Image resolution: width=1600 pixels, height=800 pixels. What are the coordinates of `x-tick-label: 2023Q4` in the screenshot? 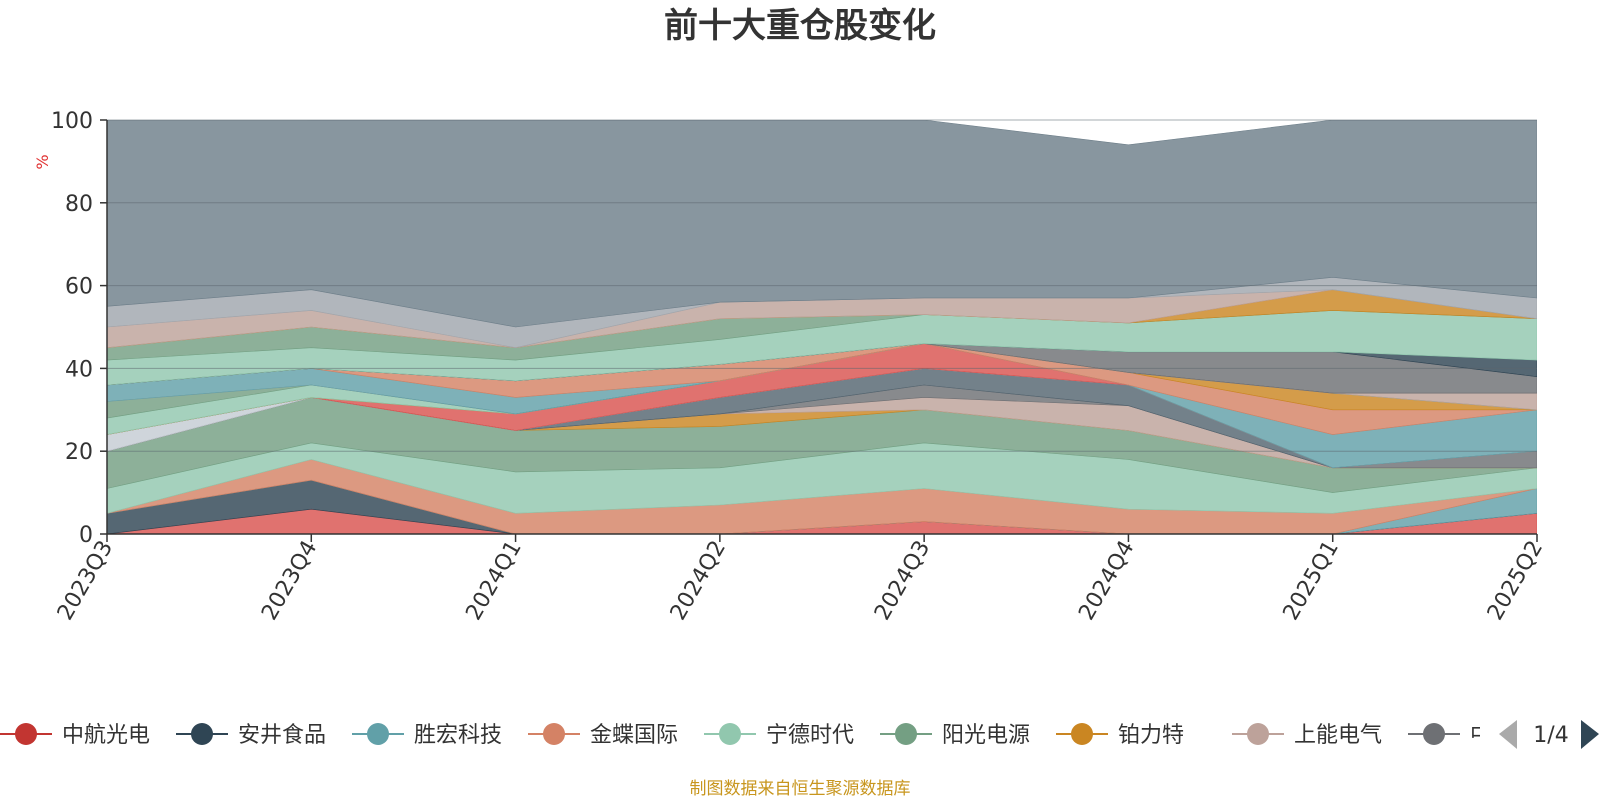 It's located at (289, 581).